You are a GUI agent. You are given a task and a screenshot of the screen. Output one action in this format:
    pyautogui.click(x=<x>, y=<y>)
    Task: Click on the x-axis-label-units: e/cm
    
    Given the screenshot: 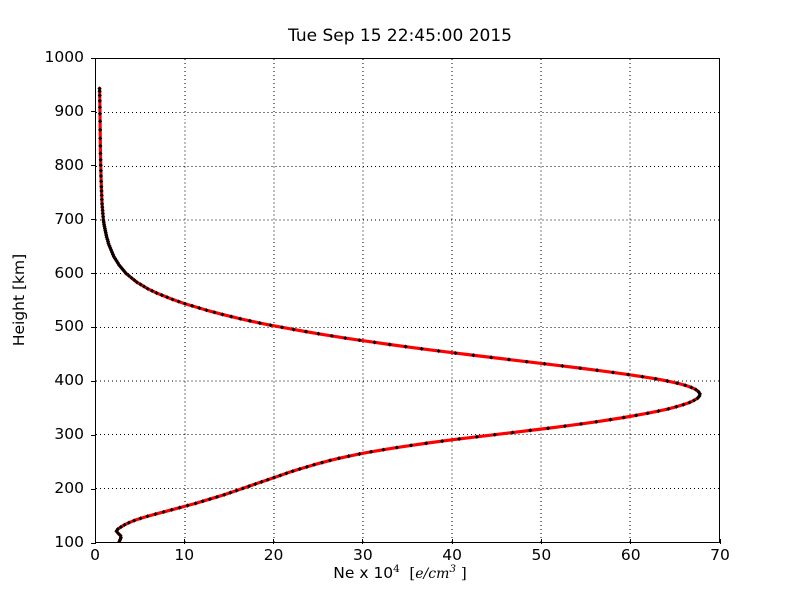 What is the action you would take?
    pyautogui.click(x=432, y=574)
    